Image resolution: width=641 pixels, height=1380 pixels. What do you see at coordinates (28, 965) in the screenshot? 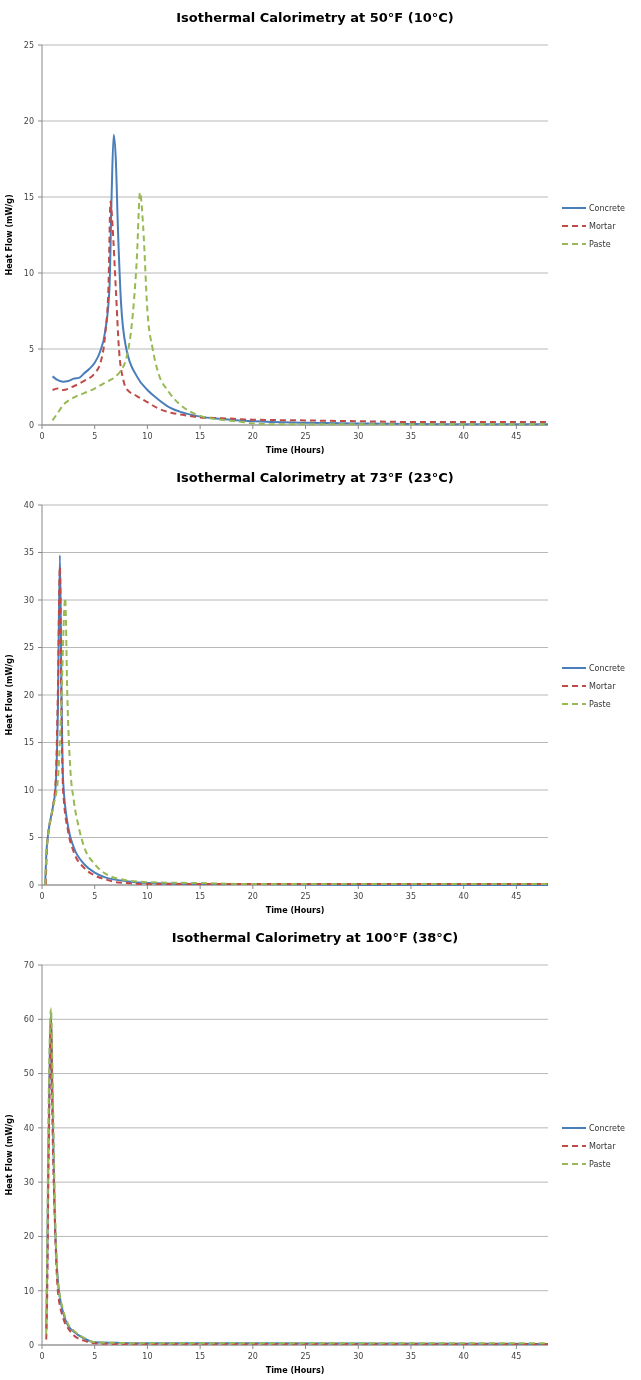
I see `y-tick-label: 70` at bounding box center [28, 965].